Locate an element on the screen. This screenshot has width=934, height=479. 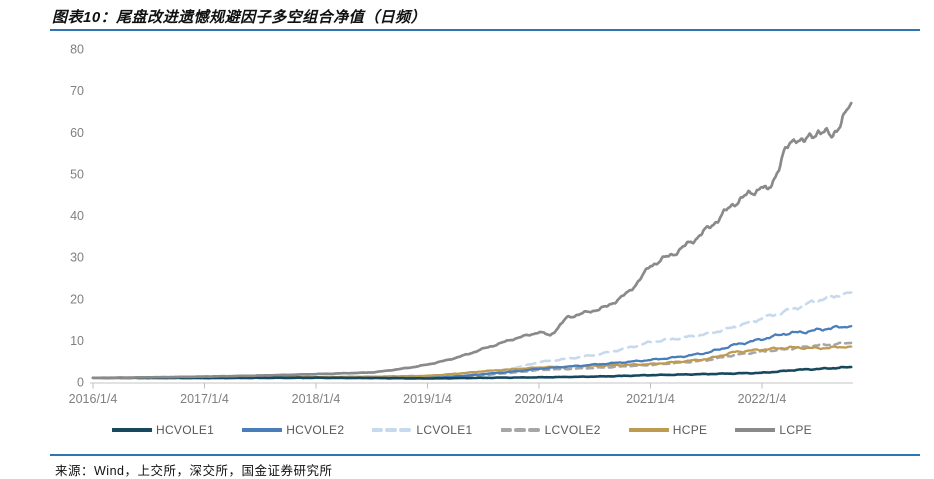
source-note: 来源：Wind，上交所，深交所，国金证券研究所 is located at coordinates (194, 471).